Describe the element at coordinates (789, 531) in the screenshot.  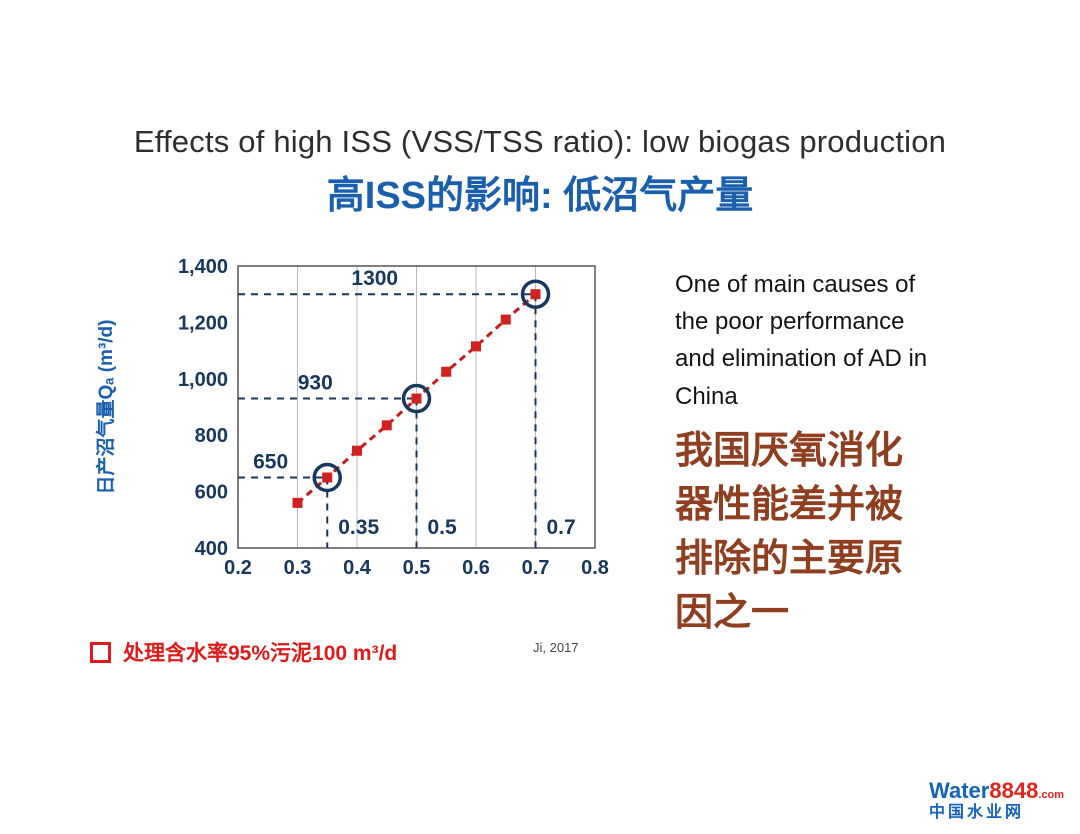
I see `chinese-note: 我国厌氧消化器性能差并被排除的主要原因之一` at that location.